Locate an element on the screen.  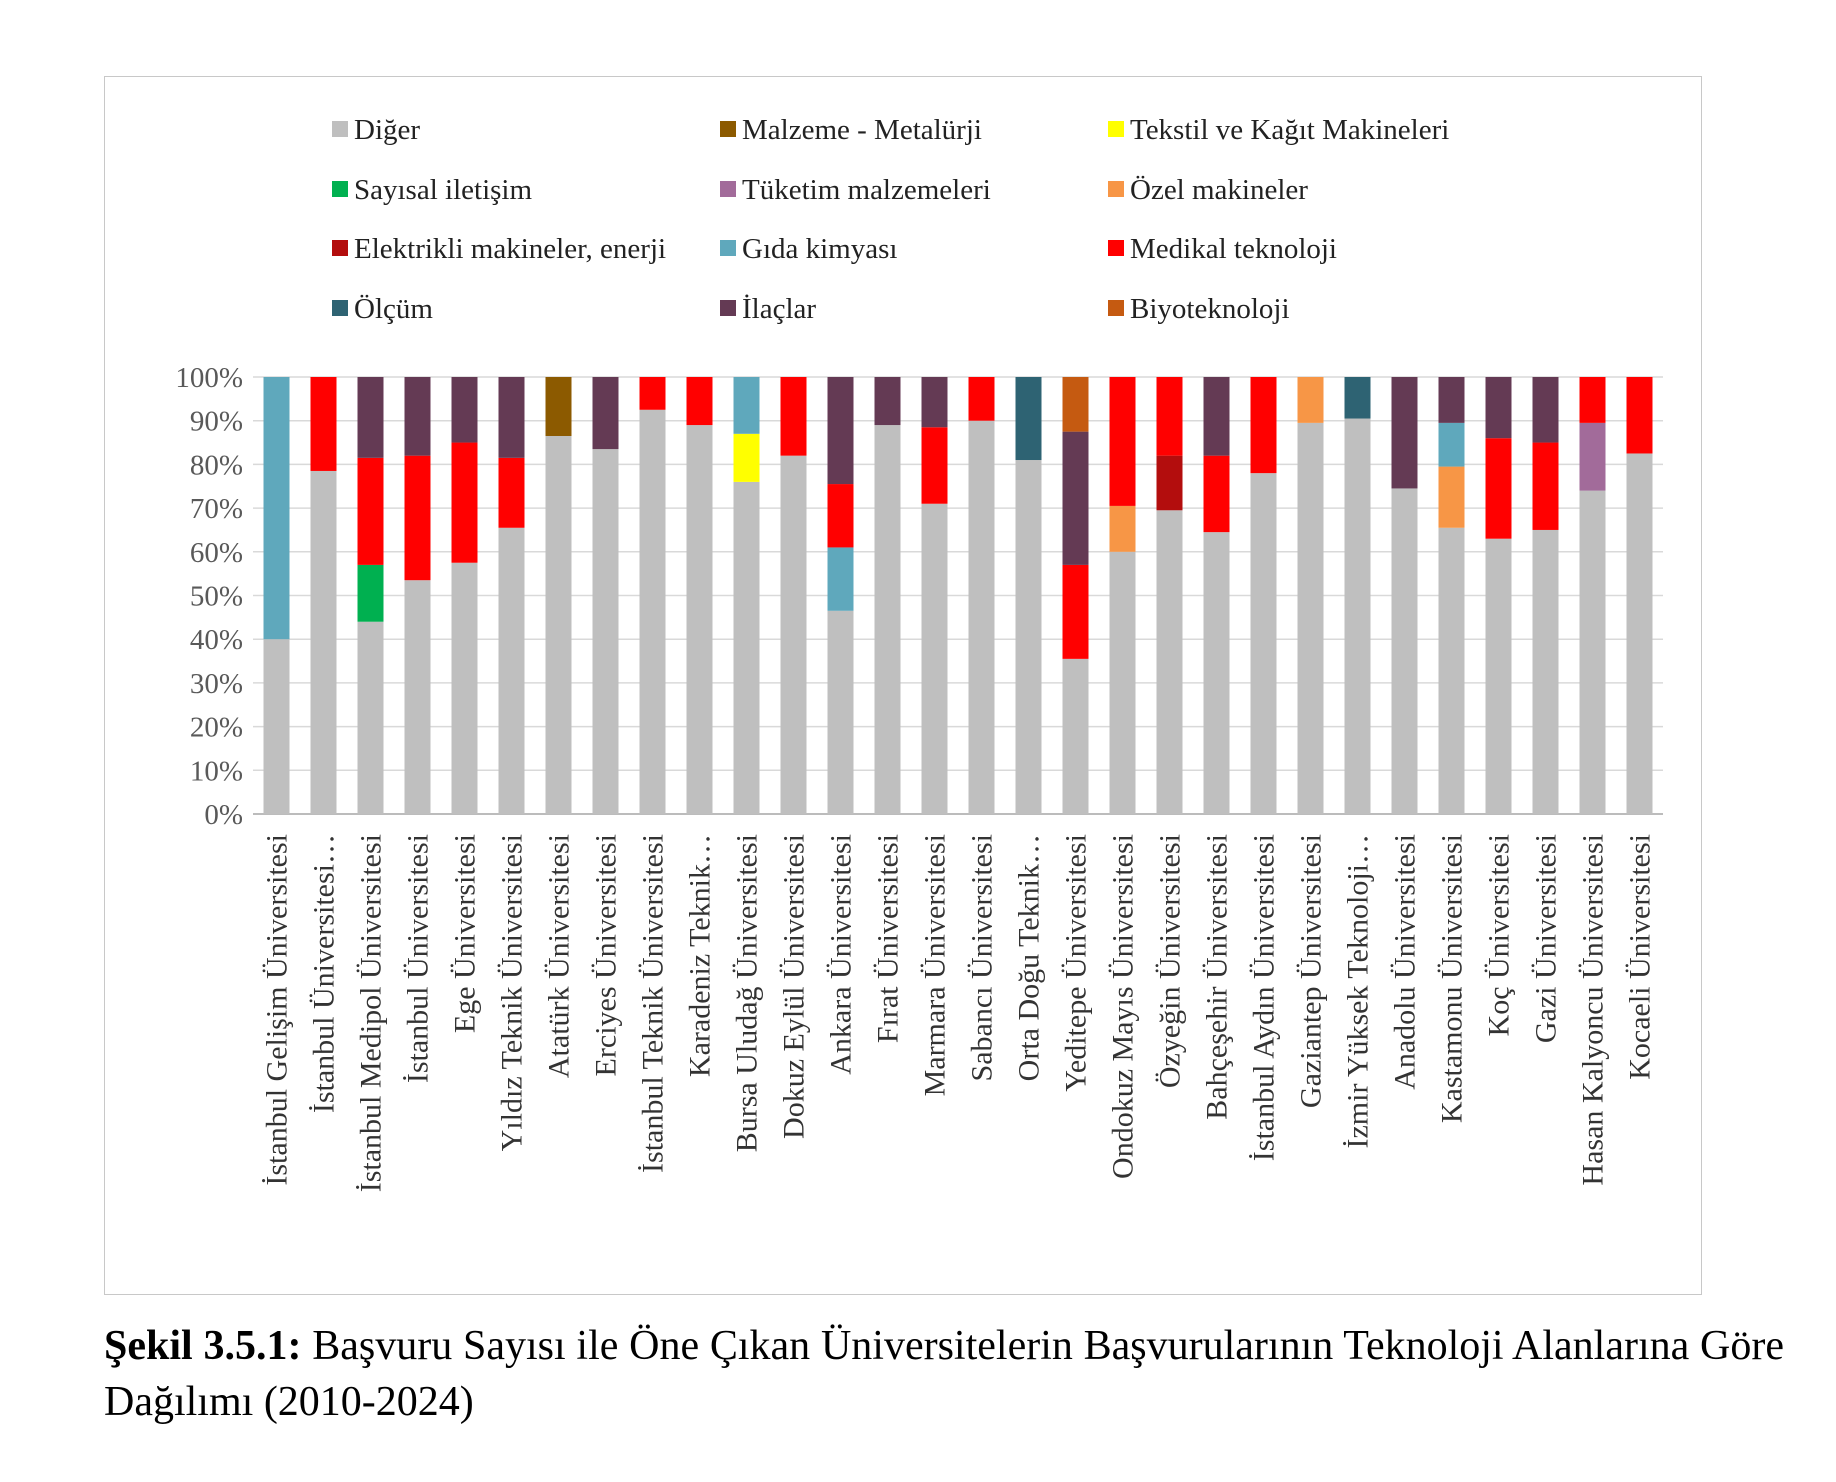
legend-swatch-g-da-kimyas is located at coordinates (728, 248).